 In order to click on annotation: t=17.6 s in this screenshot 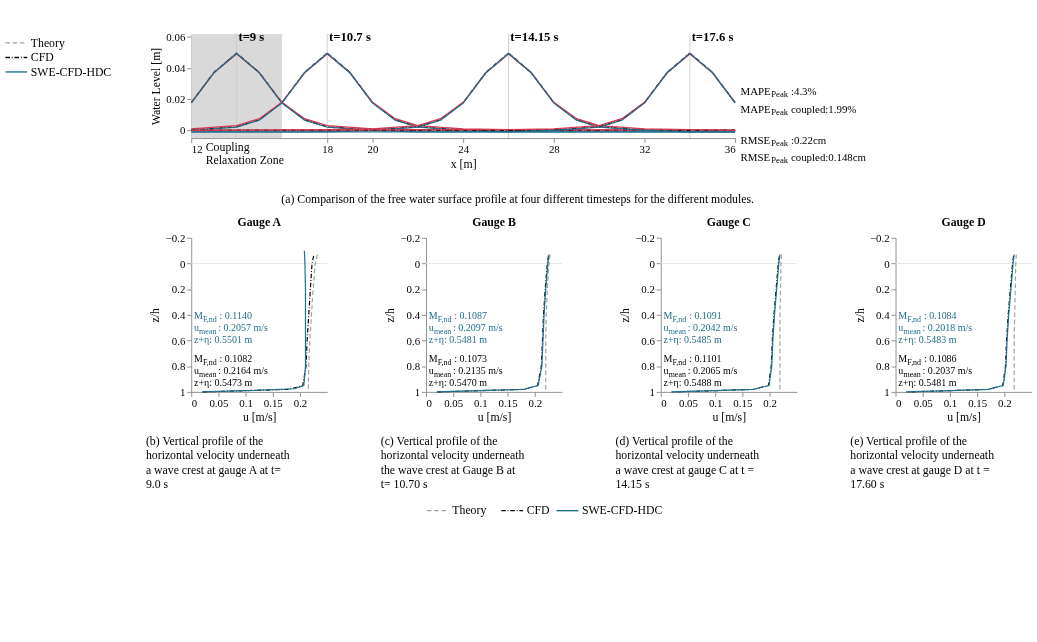, I will do `click(712, 36)`.